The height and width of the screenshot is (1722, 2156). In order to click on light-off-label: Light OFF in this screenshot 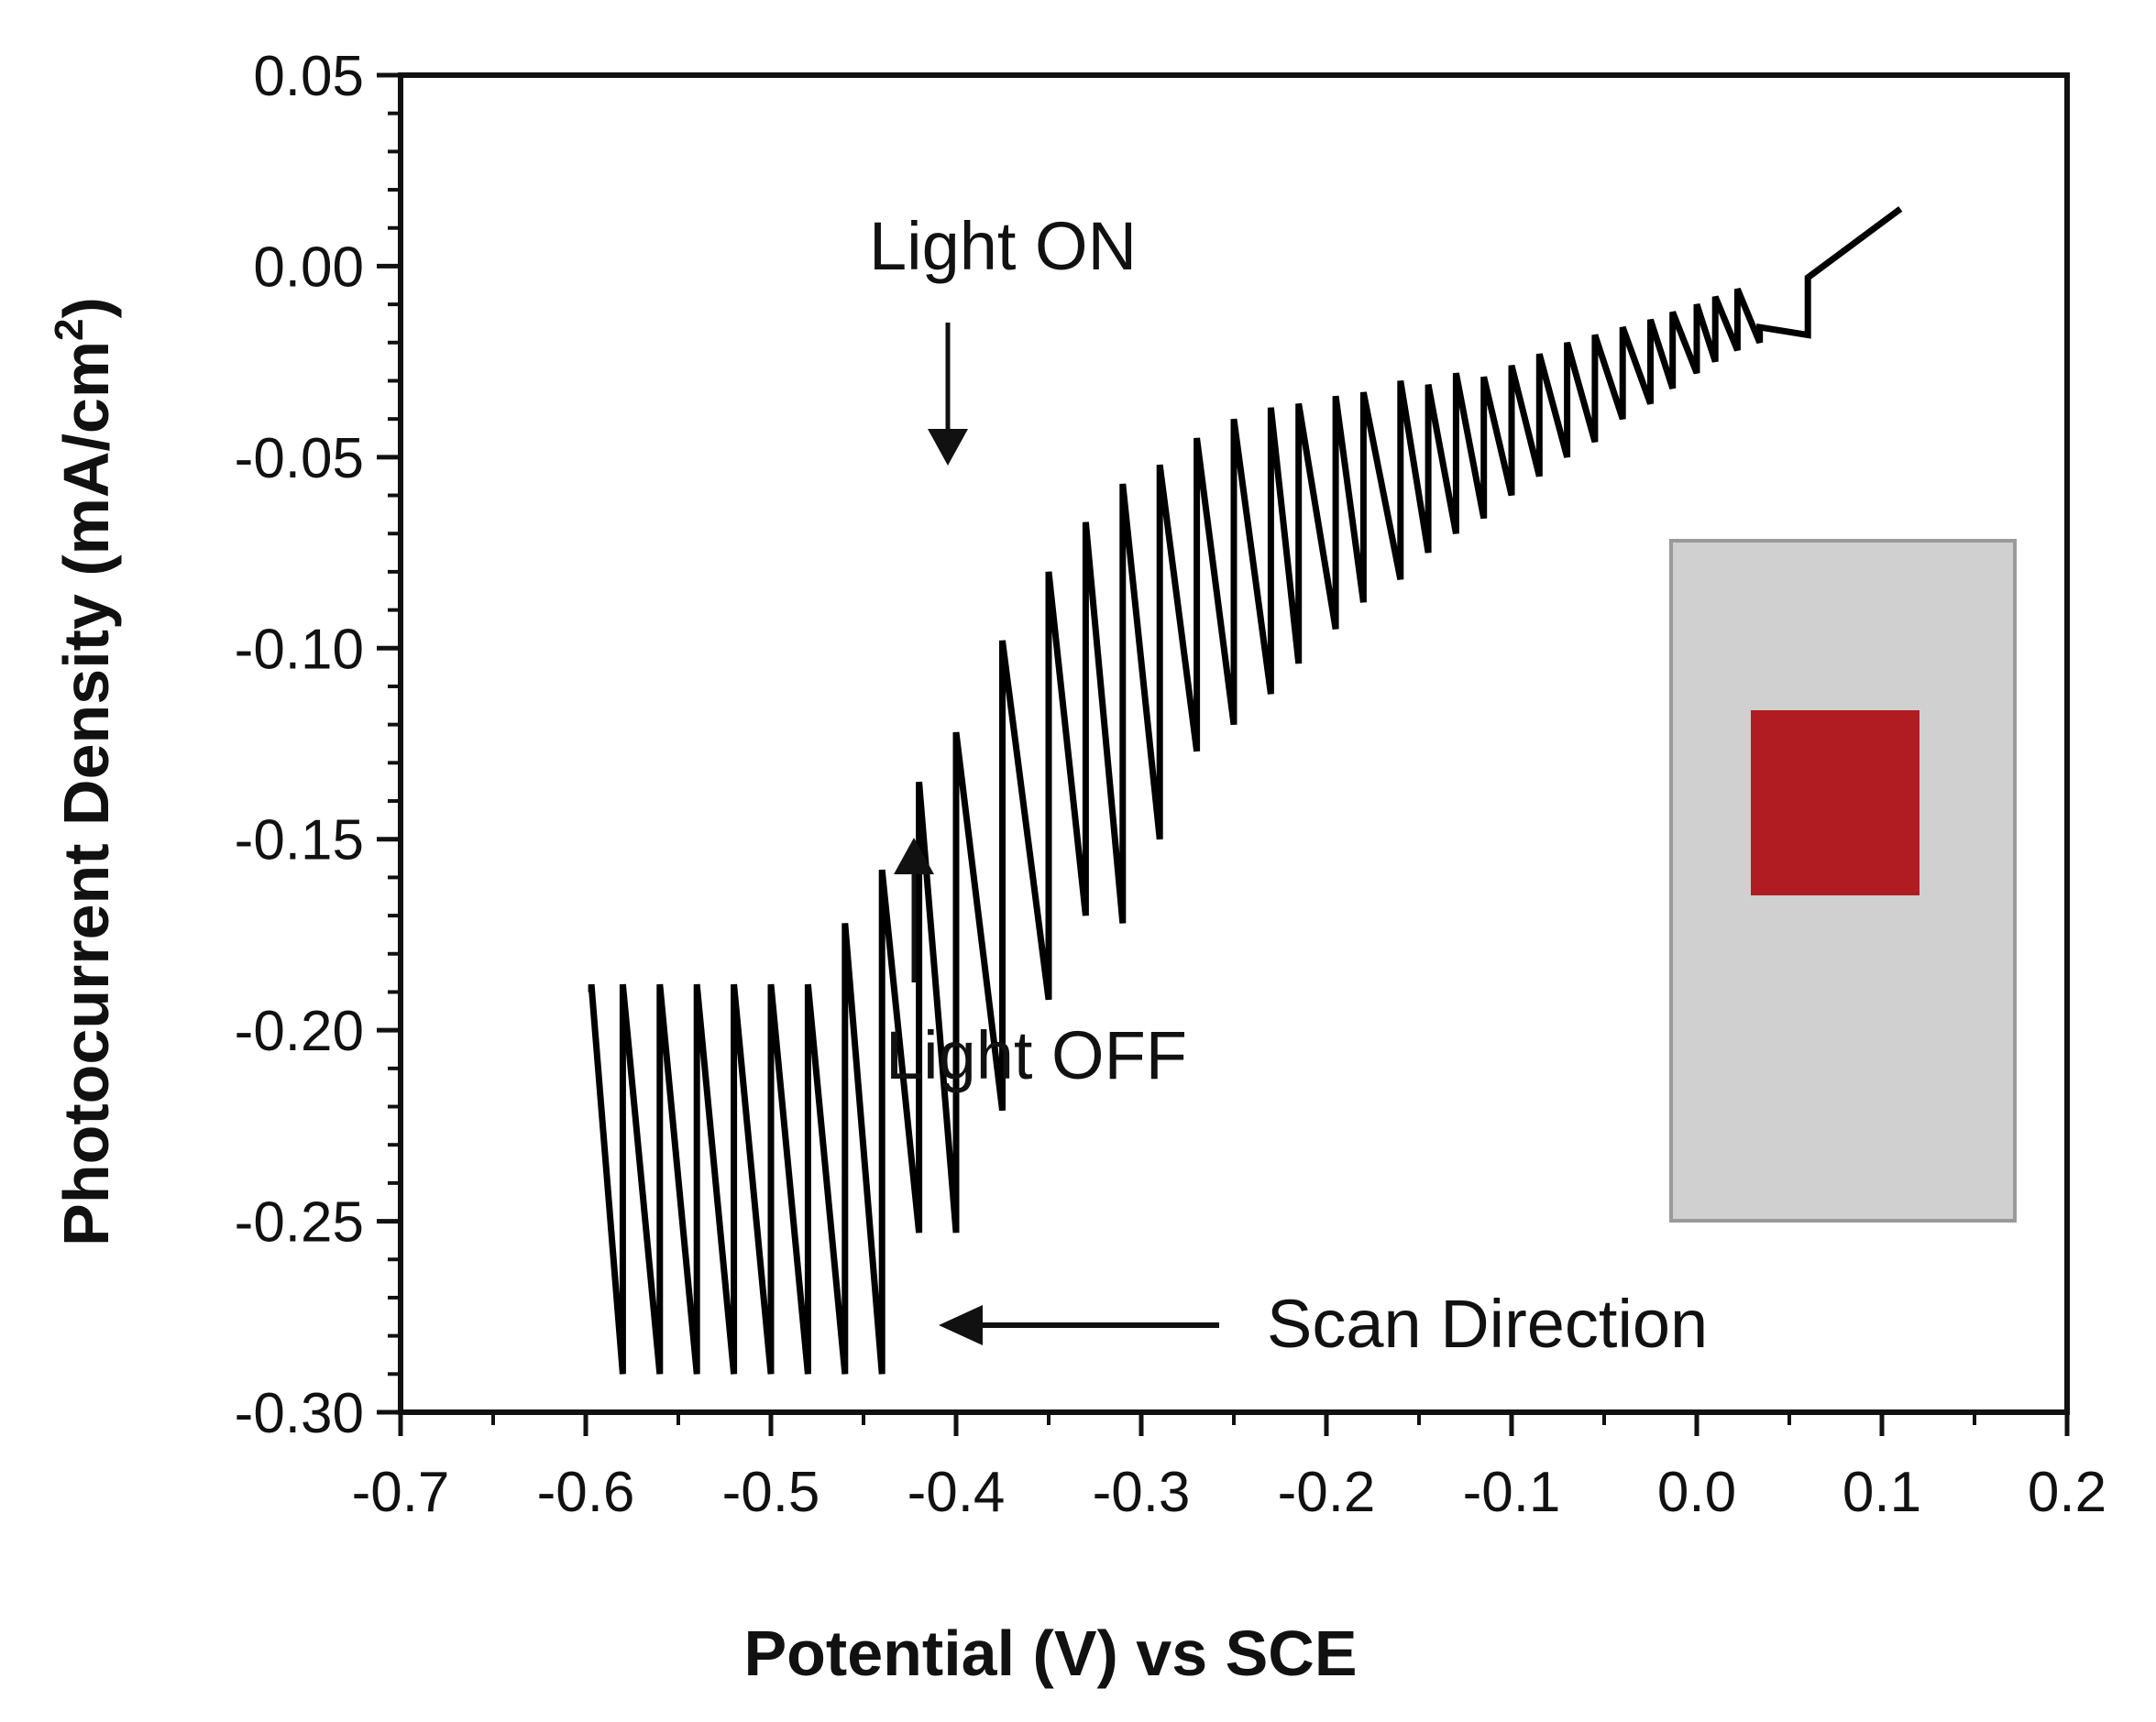, I will do `click(1036, 1055)`.